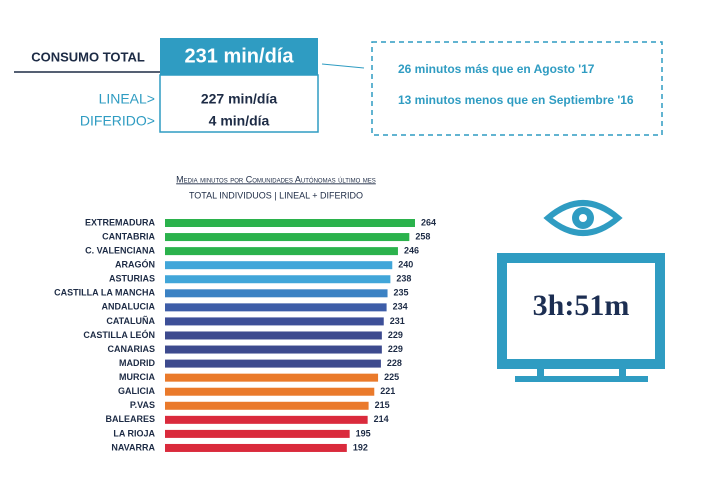  Describe the element at coordinates (104, 293) in the screenshot. I see `category-label: CASTILLA LA MANCHA` at that location.